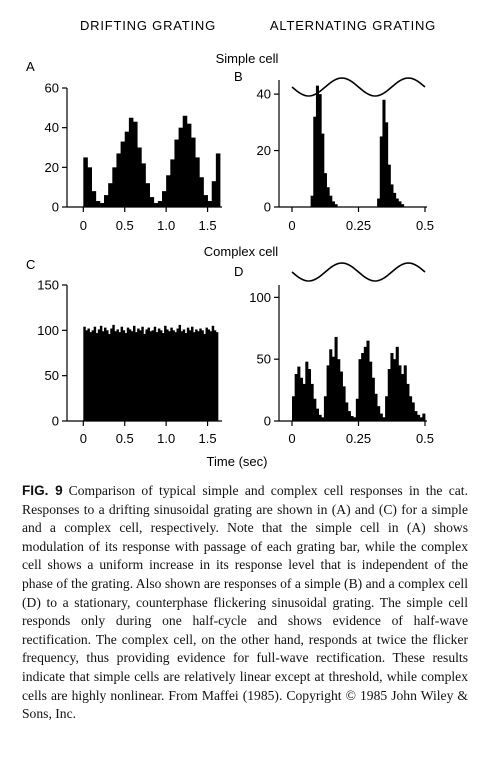 The width and height of the screenshot is (490, 770). I want to click on panel-a-x-tick-label: 1.0, so click(166, 225).